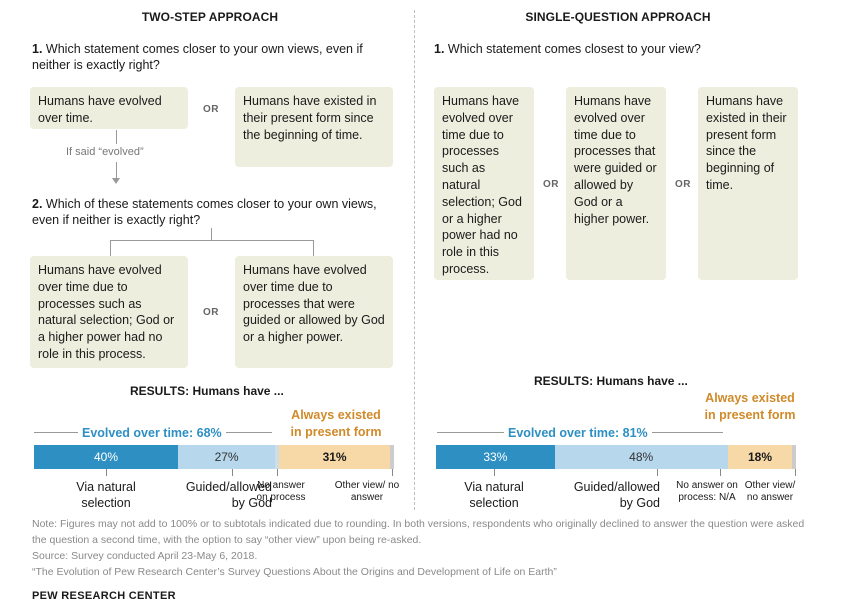 This screenshot has width=850, height=616. I want to click on pew-brand: PEW RESEARCH CENTER, so click(104, 596).